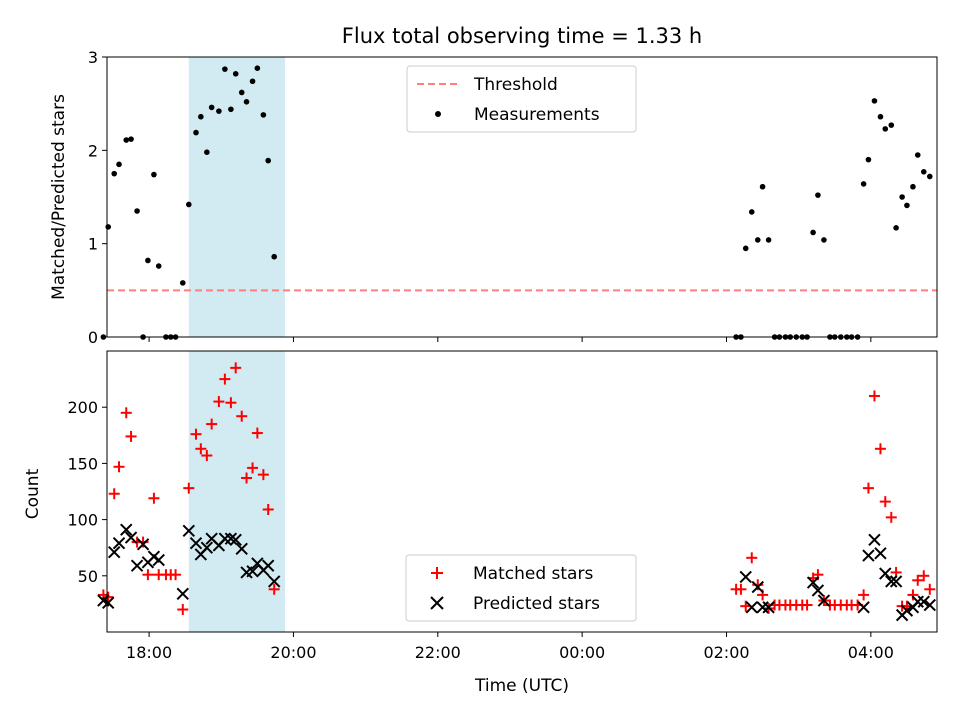 Image resolution: width=960 pixels, height=720 pixels. Describe the element at coordinates (82, 463) in the screenshot. I see `y-tick-label: 150` at that location.